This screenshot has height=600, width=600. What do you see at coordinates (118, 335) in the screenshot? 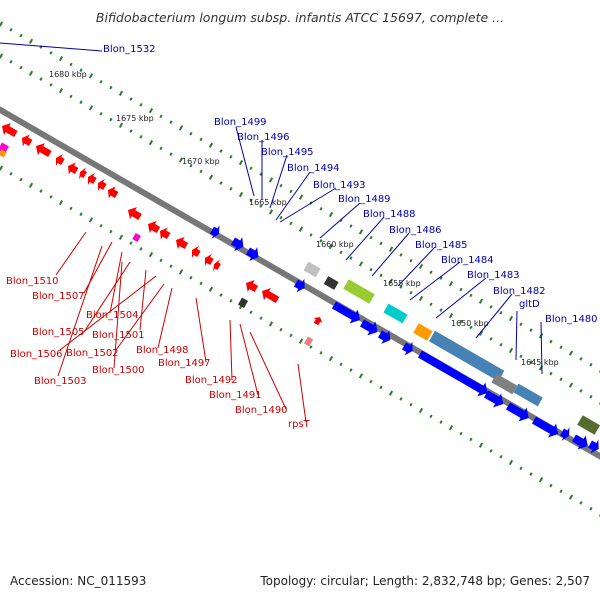
I see `gene-label: Blon_1501` at bounding box center [118, 335].